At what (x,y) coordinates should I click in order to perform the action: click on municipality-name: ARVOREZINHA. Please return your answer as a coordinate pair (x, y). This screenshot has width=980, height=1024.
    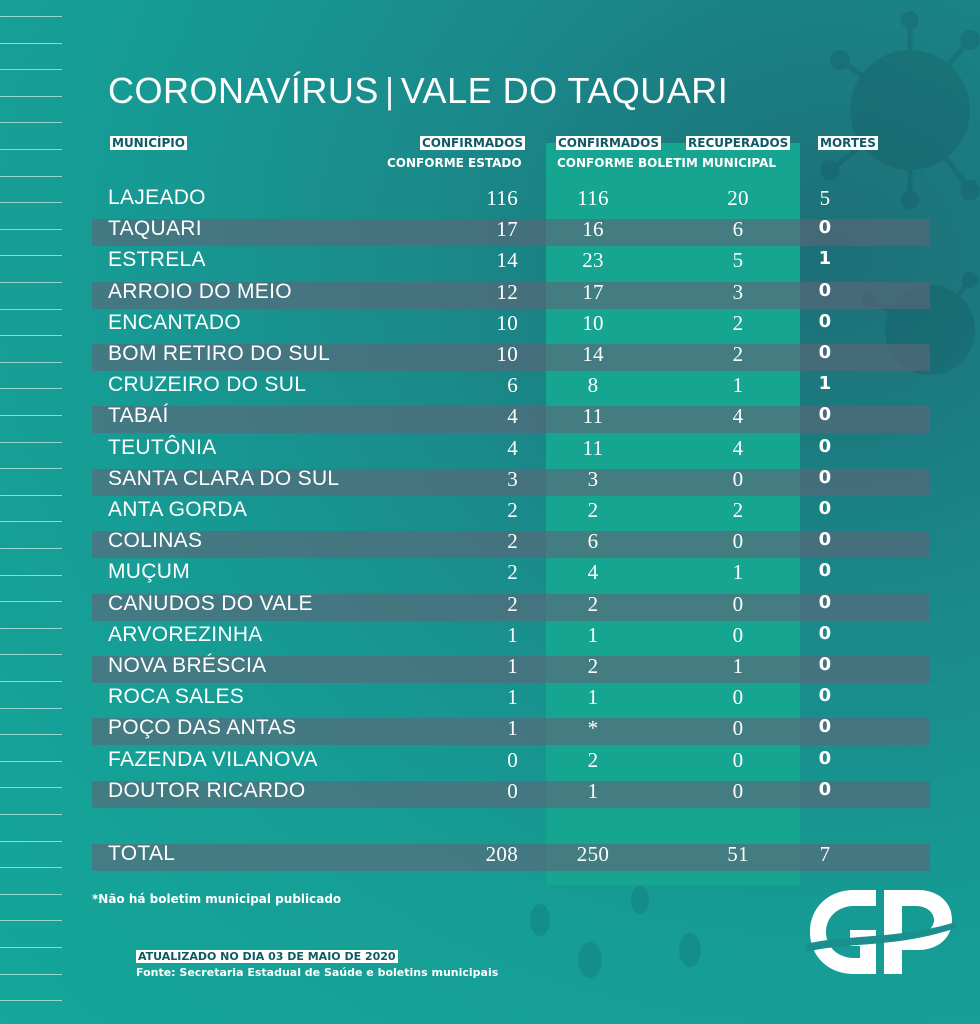
    Looking at the image, I should click on (185, 634).